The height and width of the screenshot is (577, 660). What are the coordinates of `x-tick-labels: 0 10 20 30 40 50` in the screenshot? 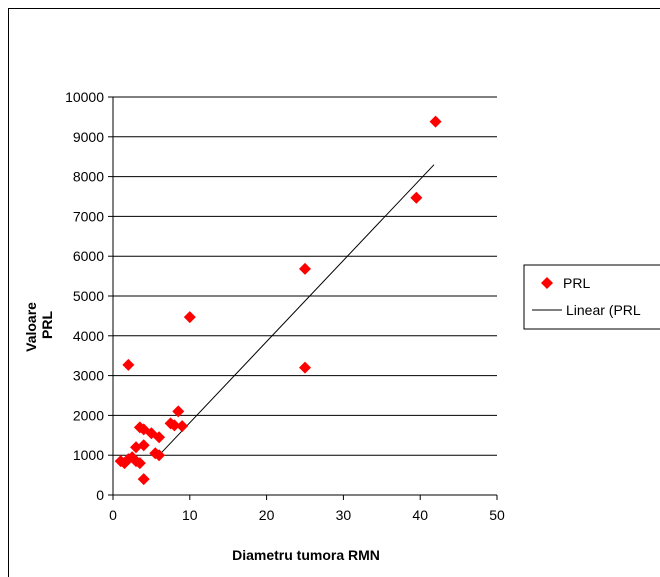 It's located at (307, 515).